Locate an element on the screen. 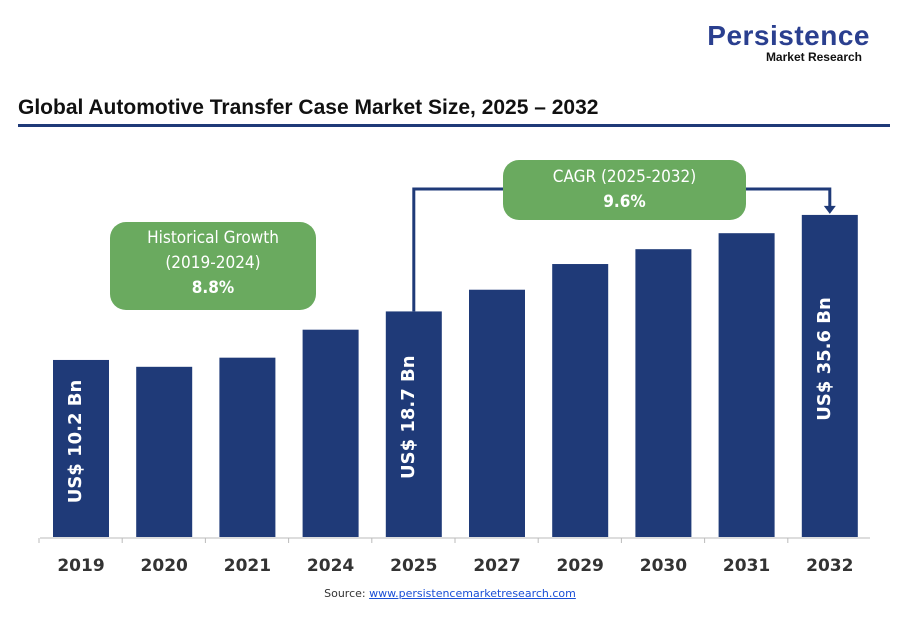  bar-2025 is located at coordinates (413, 424).